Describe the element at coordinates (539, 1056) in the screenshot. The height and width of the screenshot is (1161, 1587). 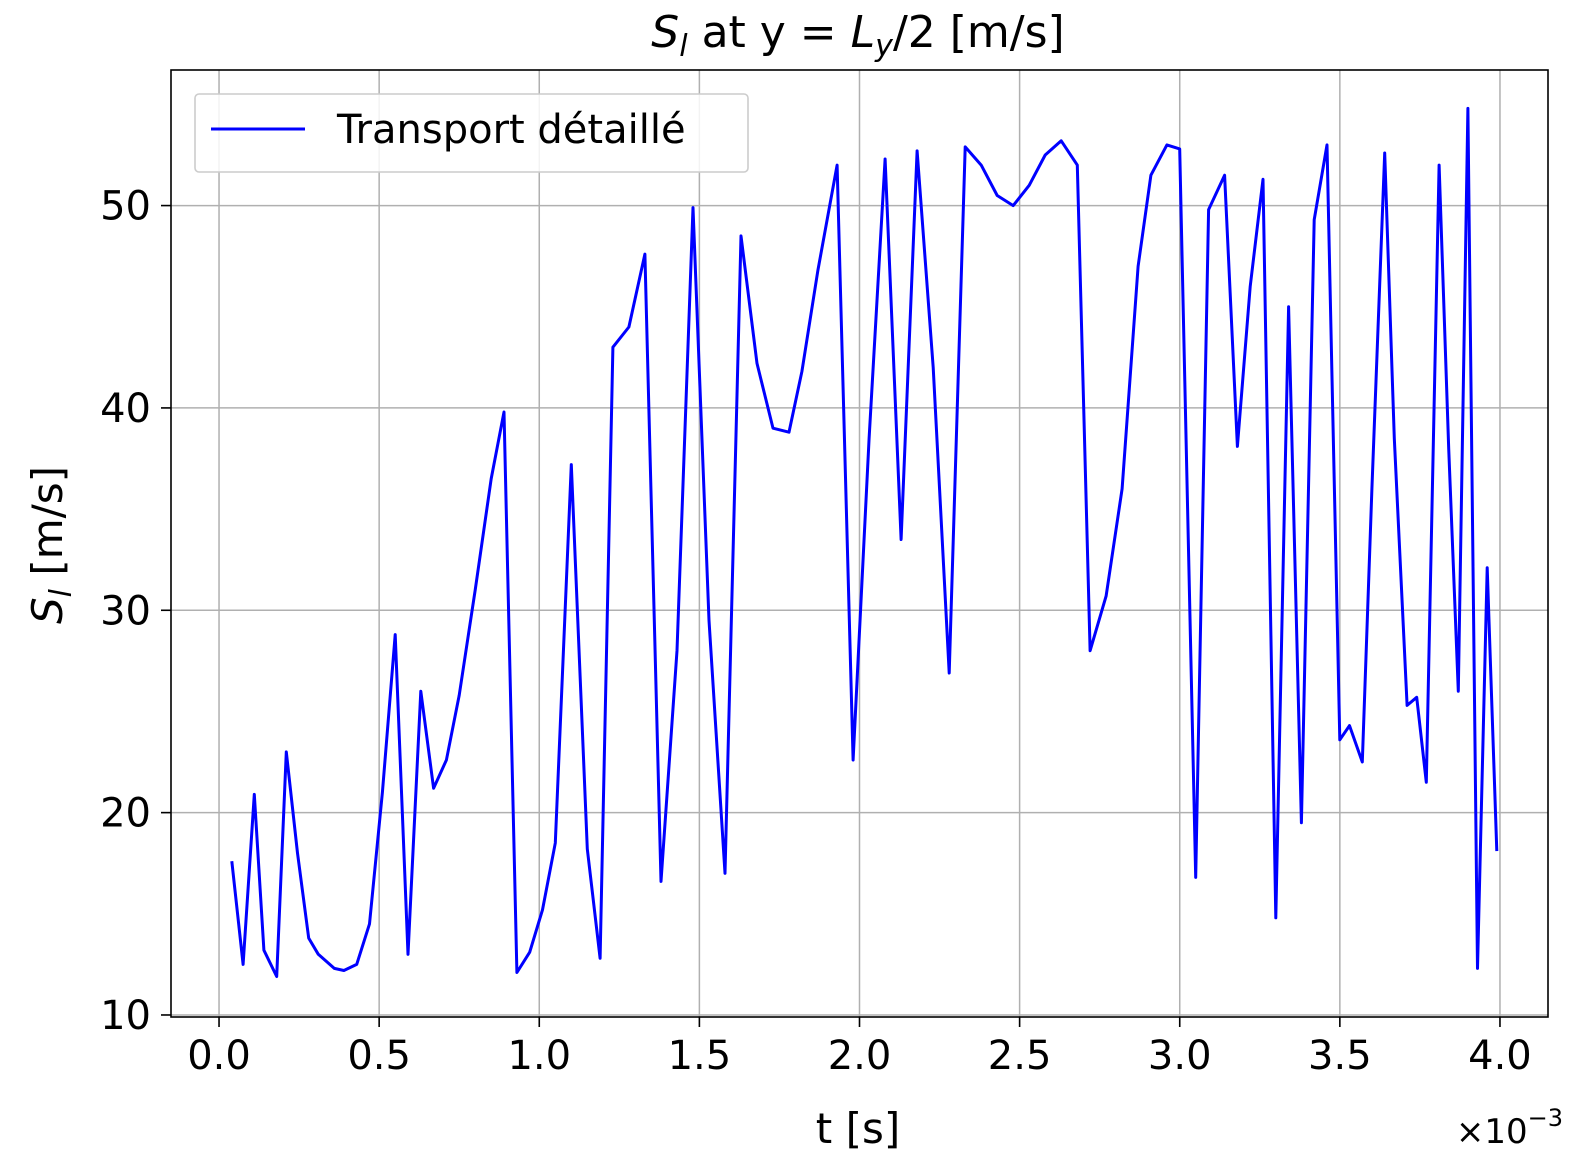
I see `x-tick-label: 1.0` at that location.